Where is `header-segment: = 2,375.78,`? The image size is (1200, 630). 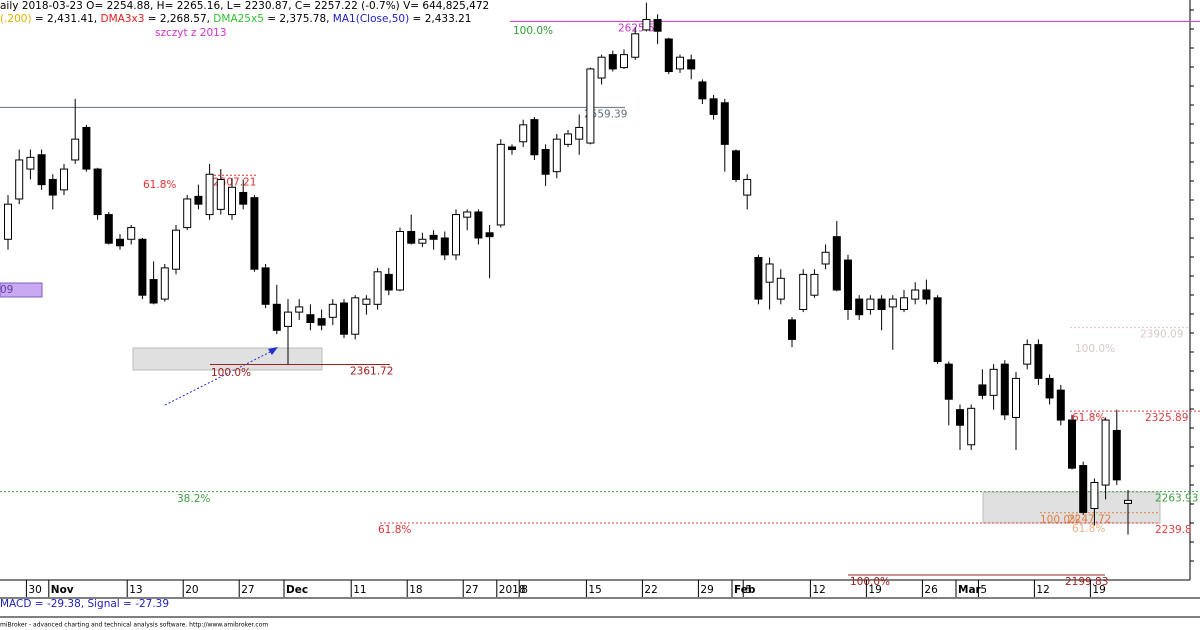
header-segment: = 2,375.78, is located at coordinates (298, 19).